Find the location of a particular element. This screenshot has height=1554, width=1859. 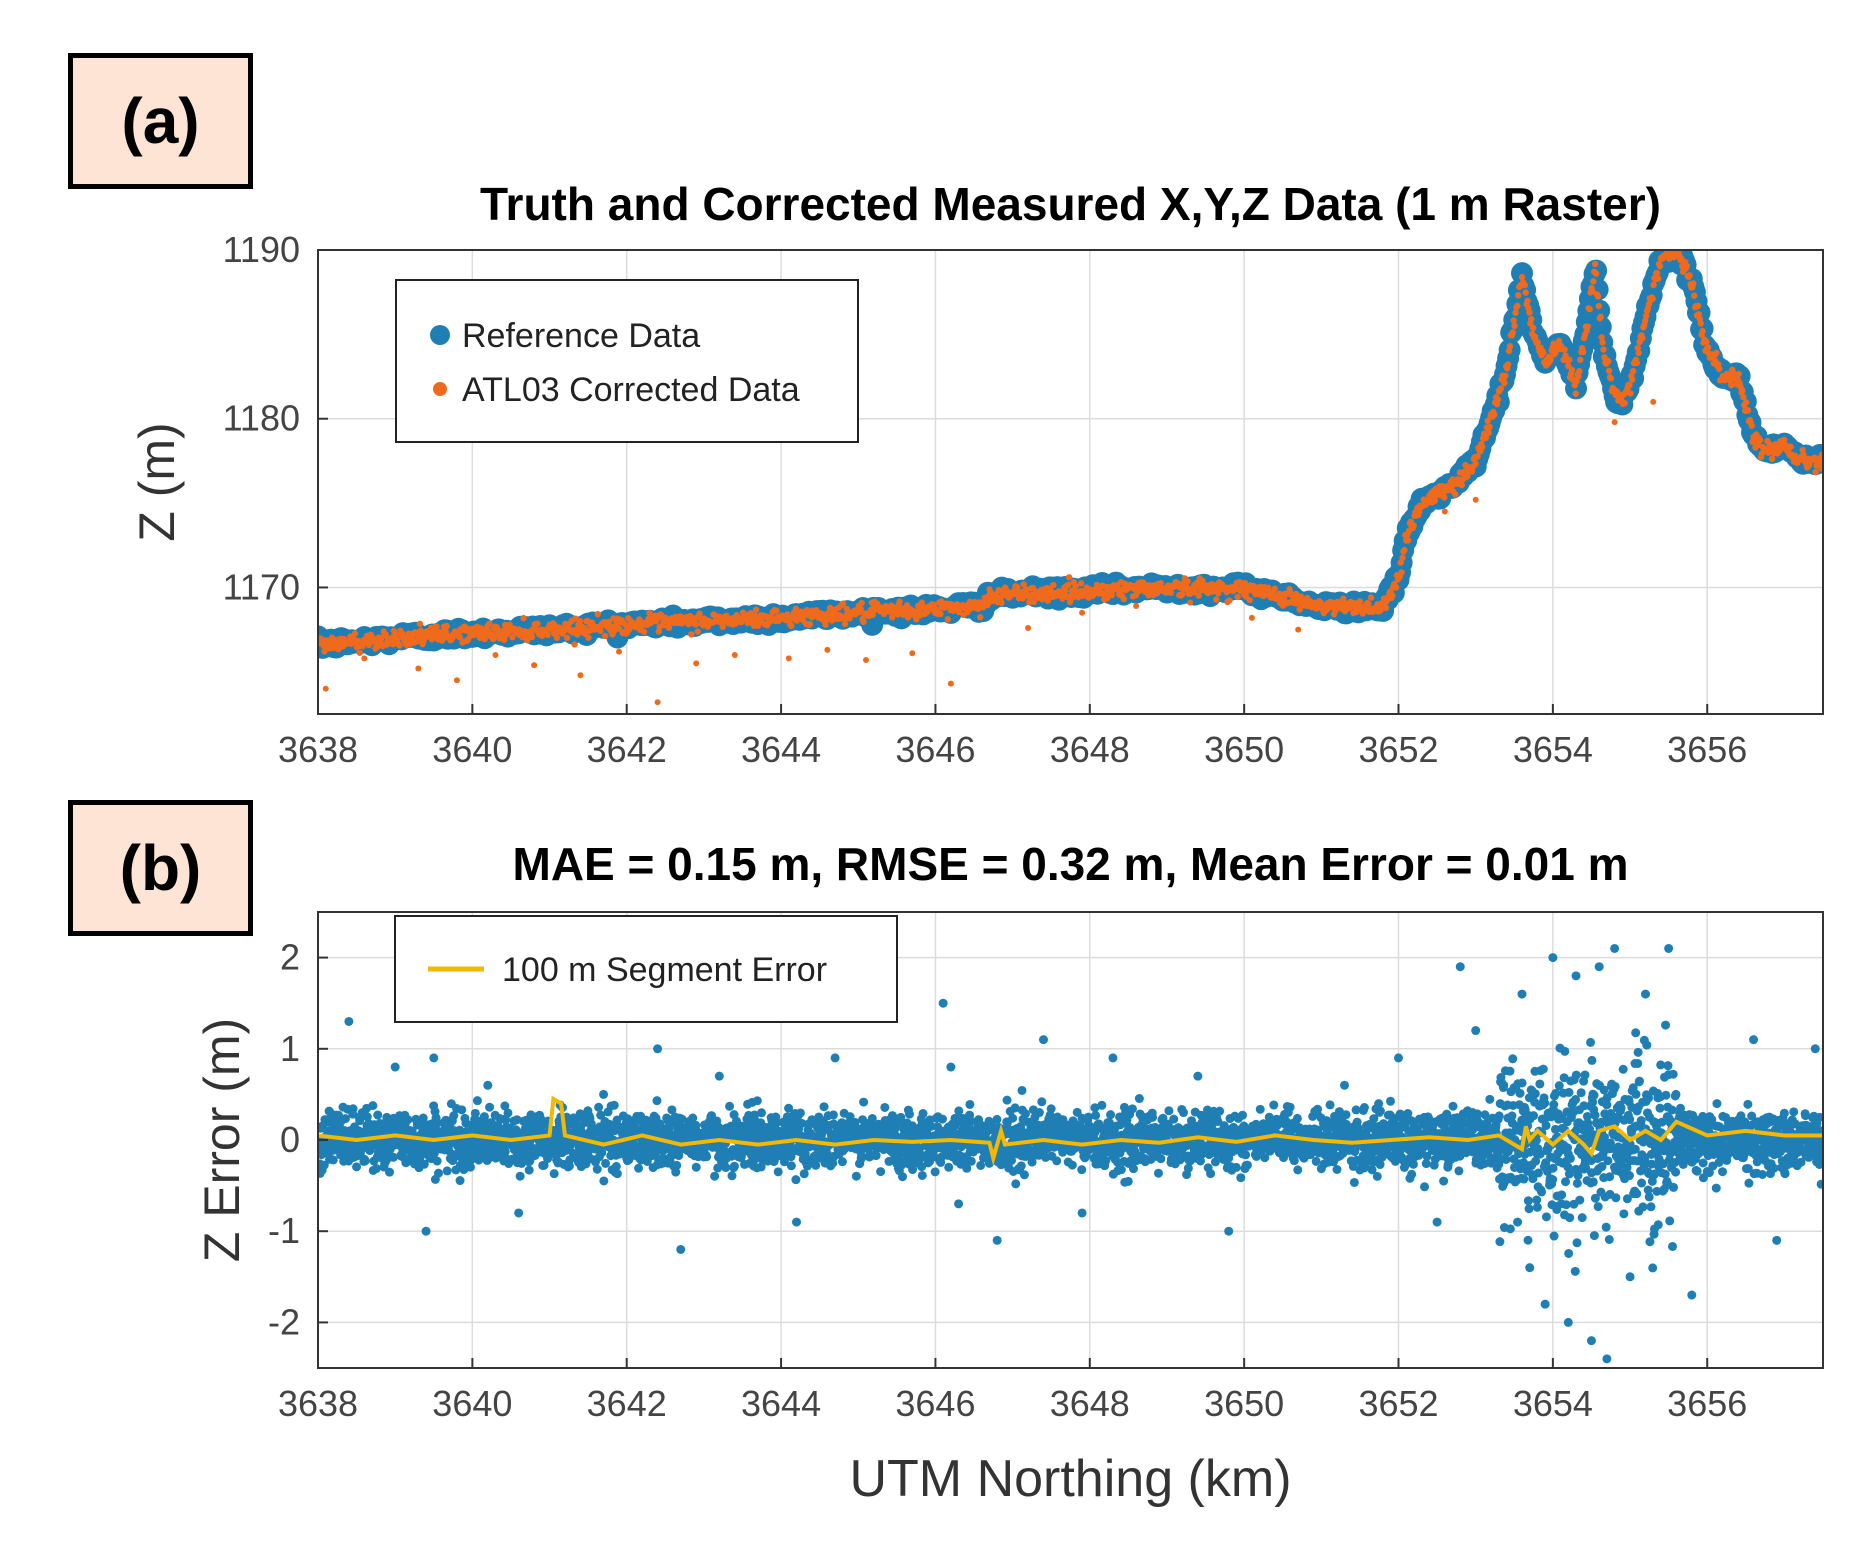

legend-box is located at coordinates (627, 361).